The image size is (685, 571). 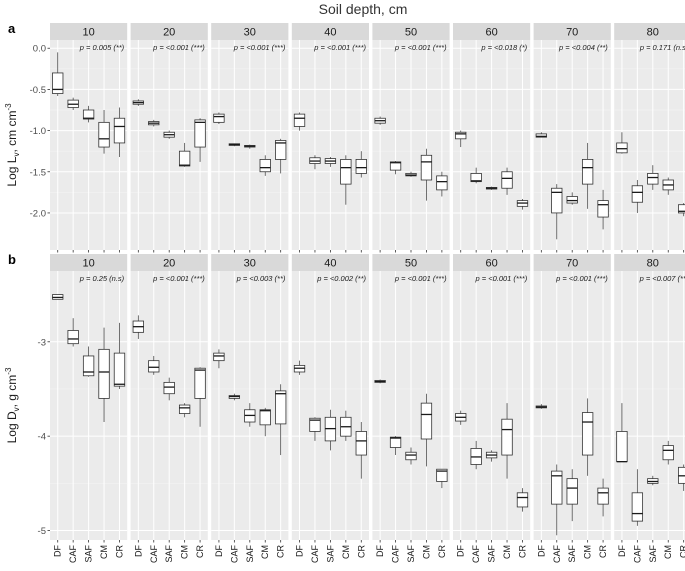 I want to click on facet-strip-label: 20, so click(x=169, y=33).